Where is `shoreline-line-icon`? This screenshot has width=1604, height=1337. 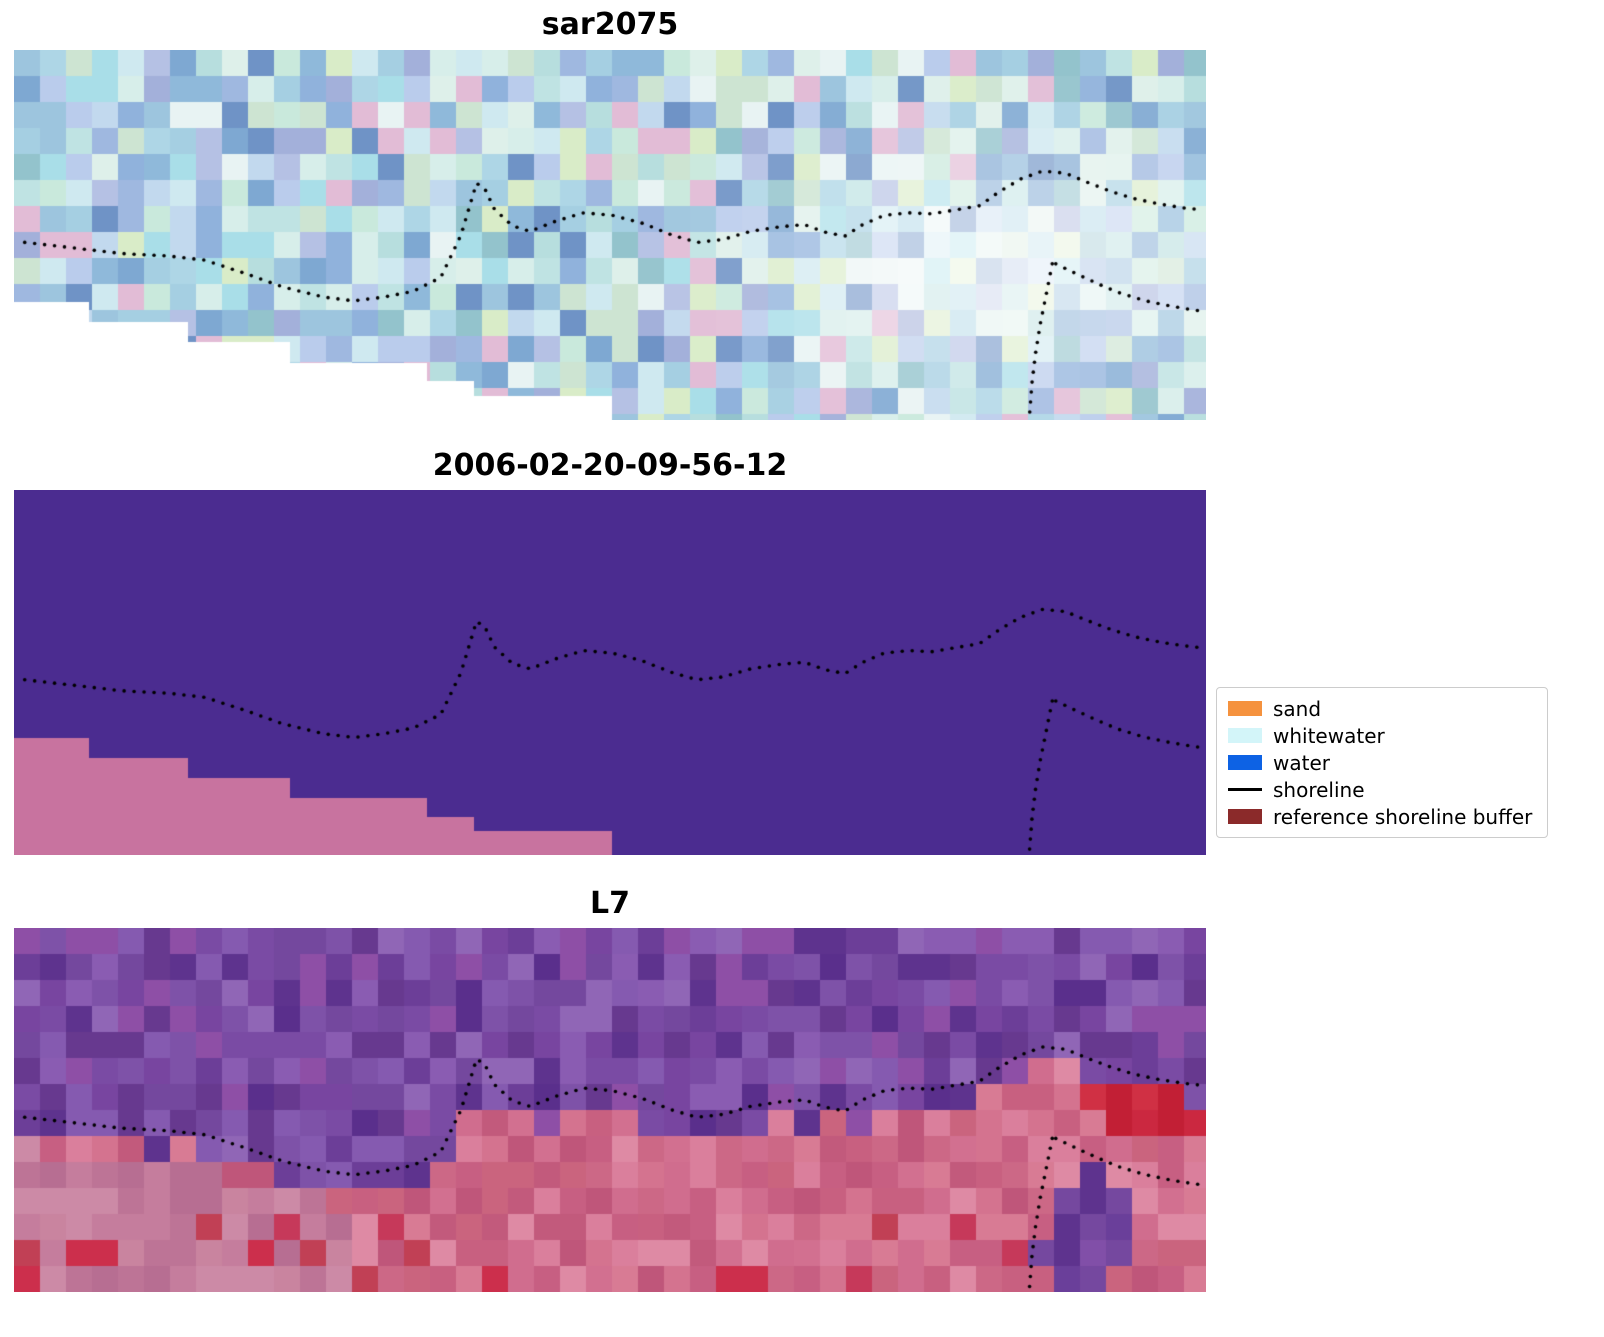
shoreline-line-icon is located at coordinates (1245, 789).